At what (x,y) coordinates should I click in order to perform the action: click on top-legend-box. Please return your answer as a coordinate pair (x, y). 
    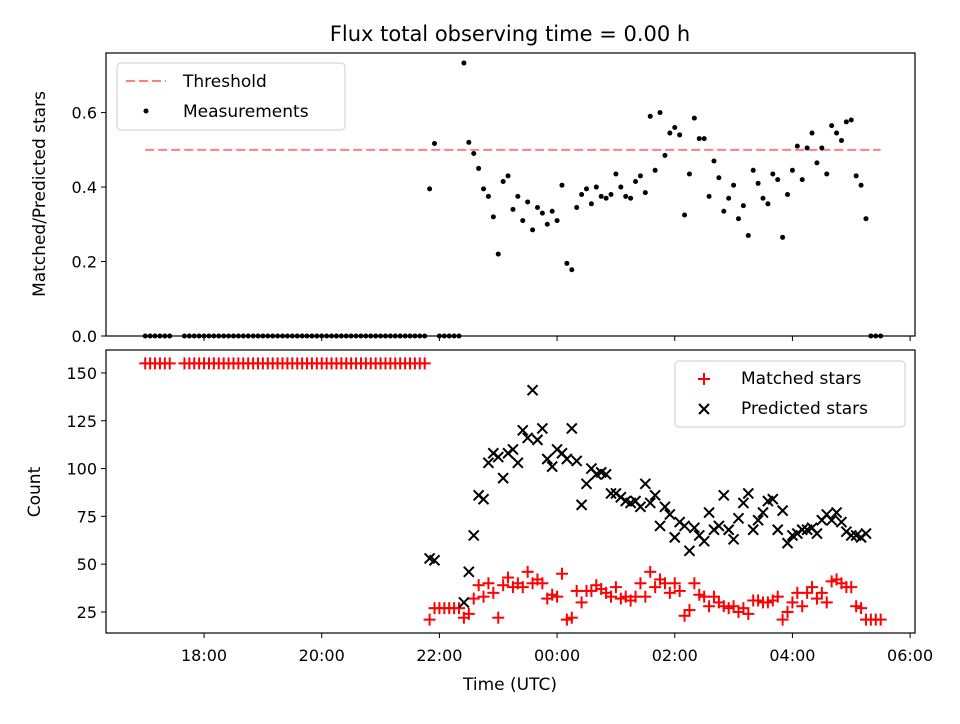
    Looking at the image, I should click on (231, 96).